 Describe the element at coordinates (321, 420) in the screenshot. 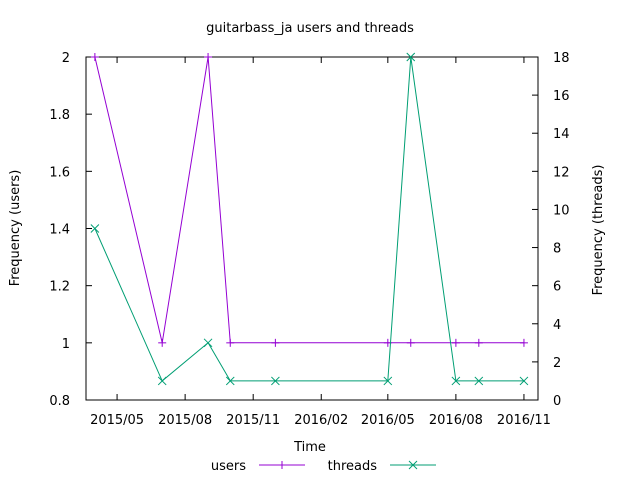

I see `x-tick-label: 2016/02` at that location.